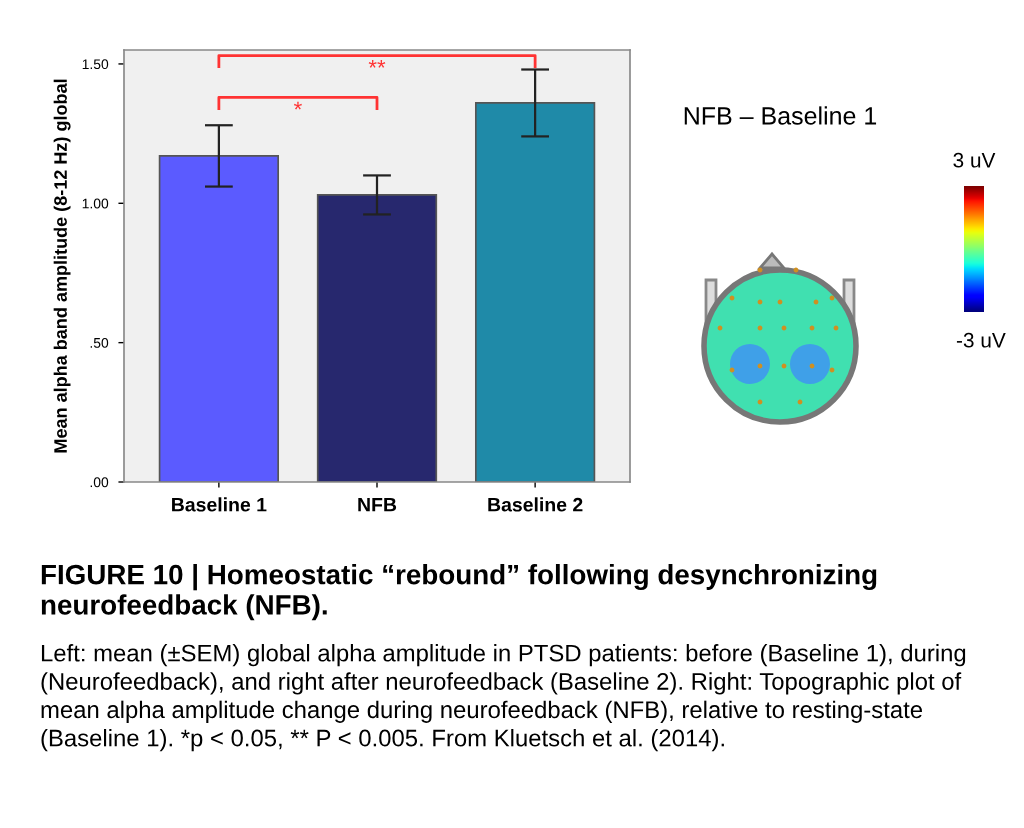 The width and height of the screenshot is (1024, 828). I want to click on x-tick-label: NFB, so click(377, 504).